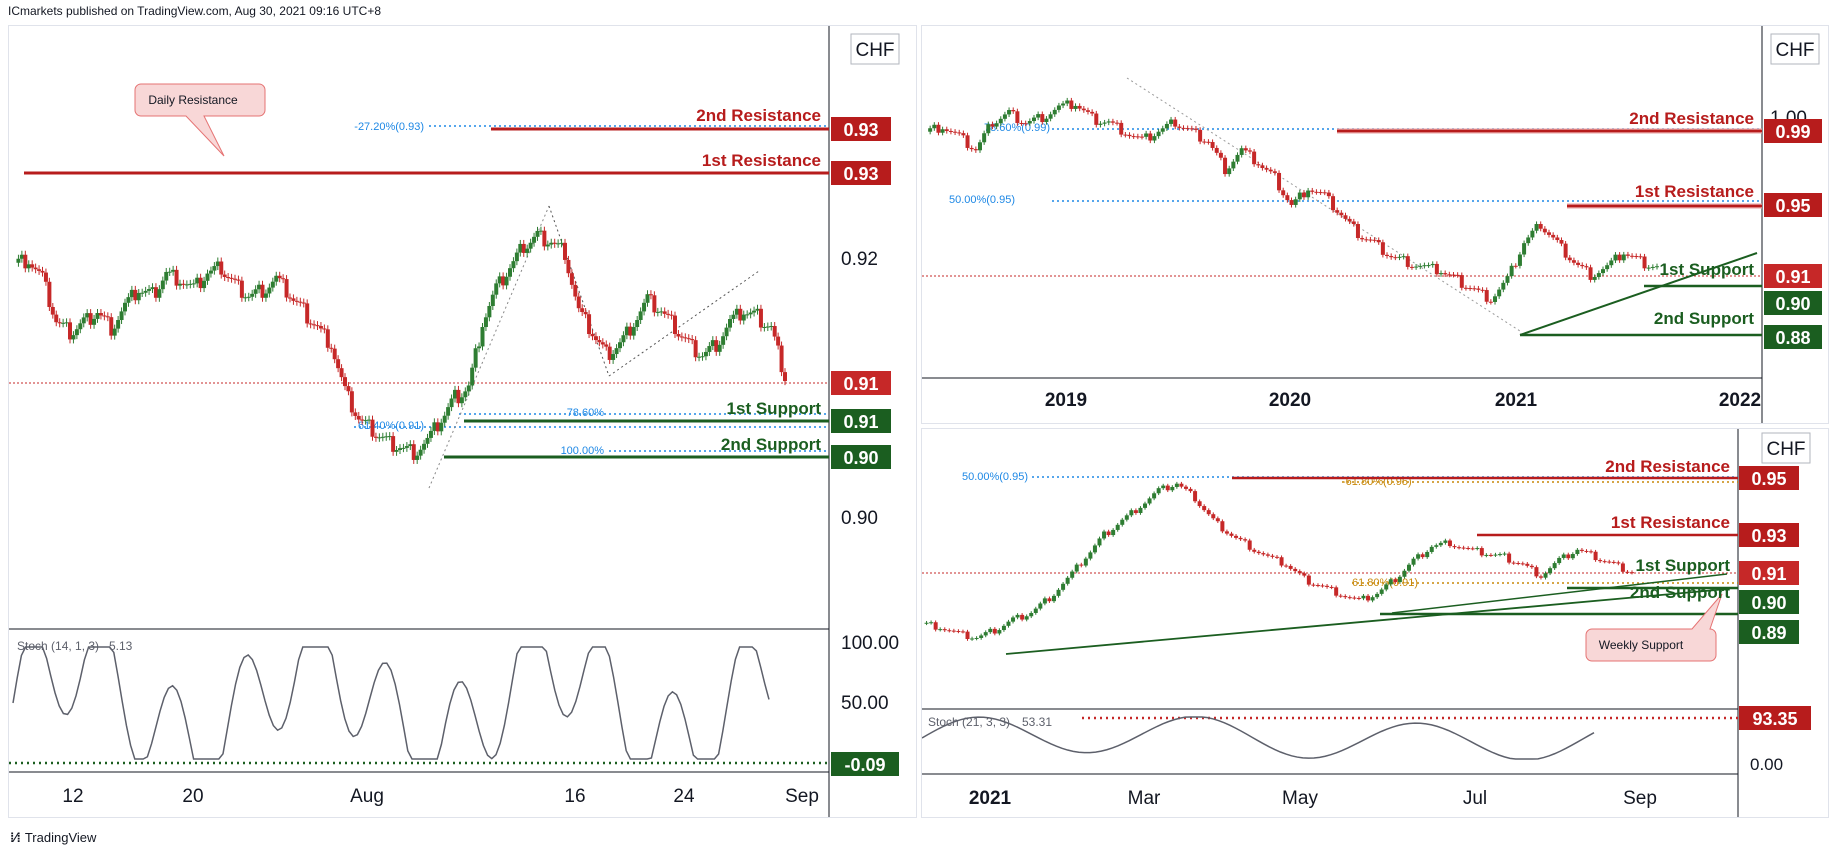  I want to click on x-tick-label: Sep, so click(1640, 798).